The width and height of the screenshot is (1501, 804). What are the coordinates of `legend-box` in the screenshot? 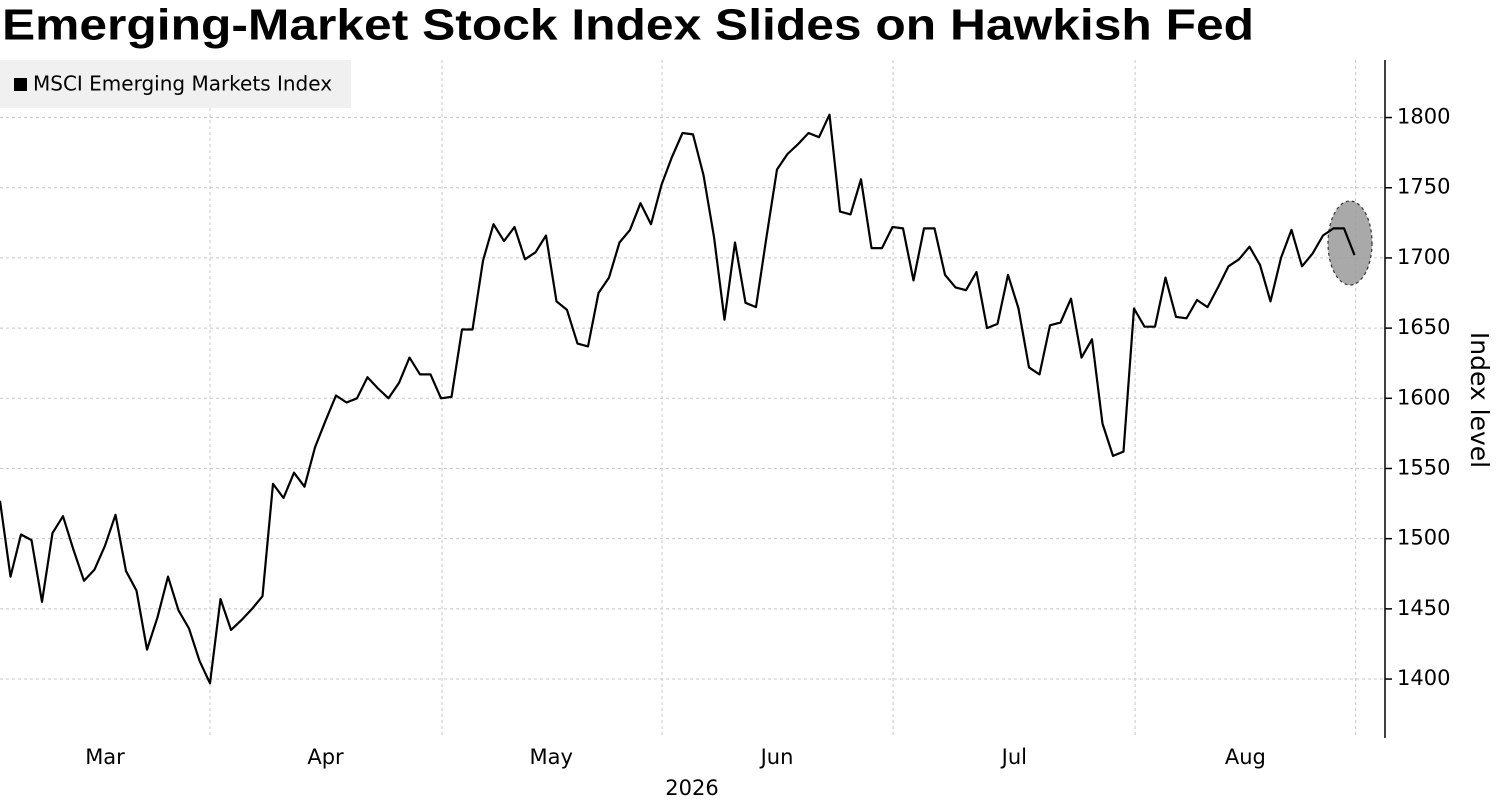 It's located at (175, 84).